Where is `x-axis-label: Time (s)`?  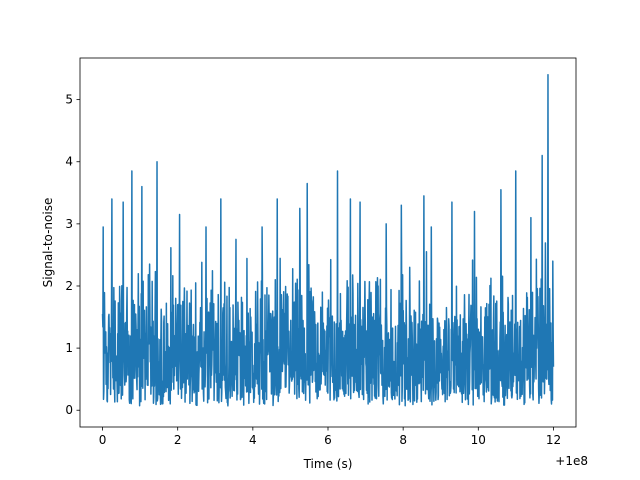
x-axis-label: Time (s) is located at coordinates (328, 464).